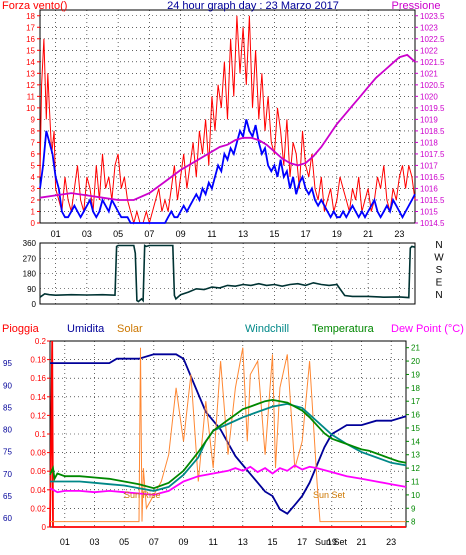 This screenshot has height=555, width=466. Describe the element at coordinates (30, 62) in the screenshot. I see `wind-y-tick-label: 14` at that location.